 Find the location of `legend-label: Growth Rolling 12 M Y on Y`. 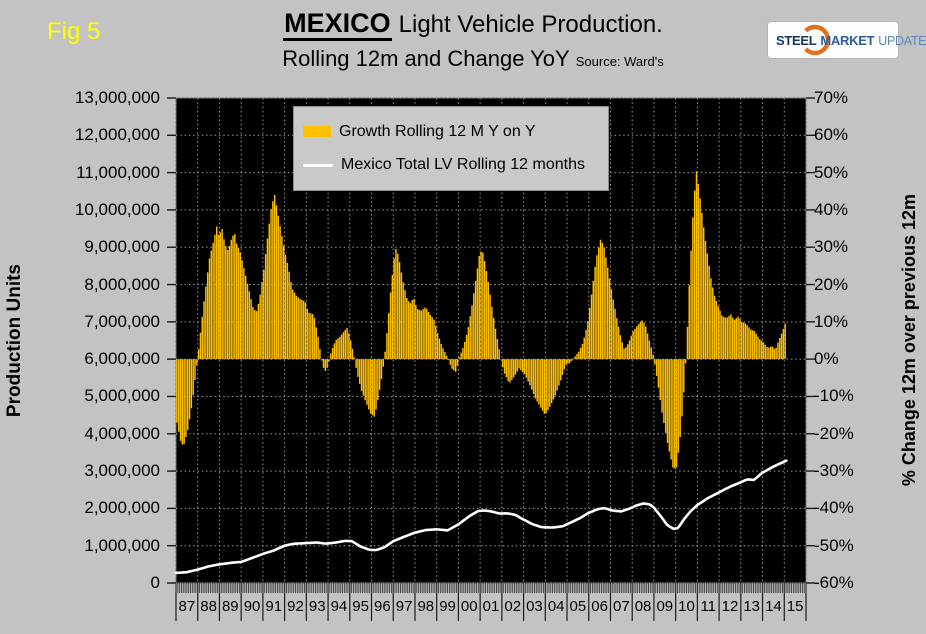

legend-label: Growth Rolling 12 M Y on Y is located at coordinates (437, 131).